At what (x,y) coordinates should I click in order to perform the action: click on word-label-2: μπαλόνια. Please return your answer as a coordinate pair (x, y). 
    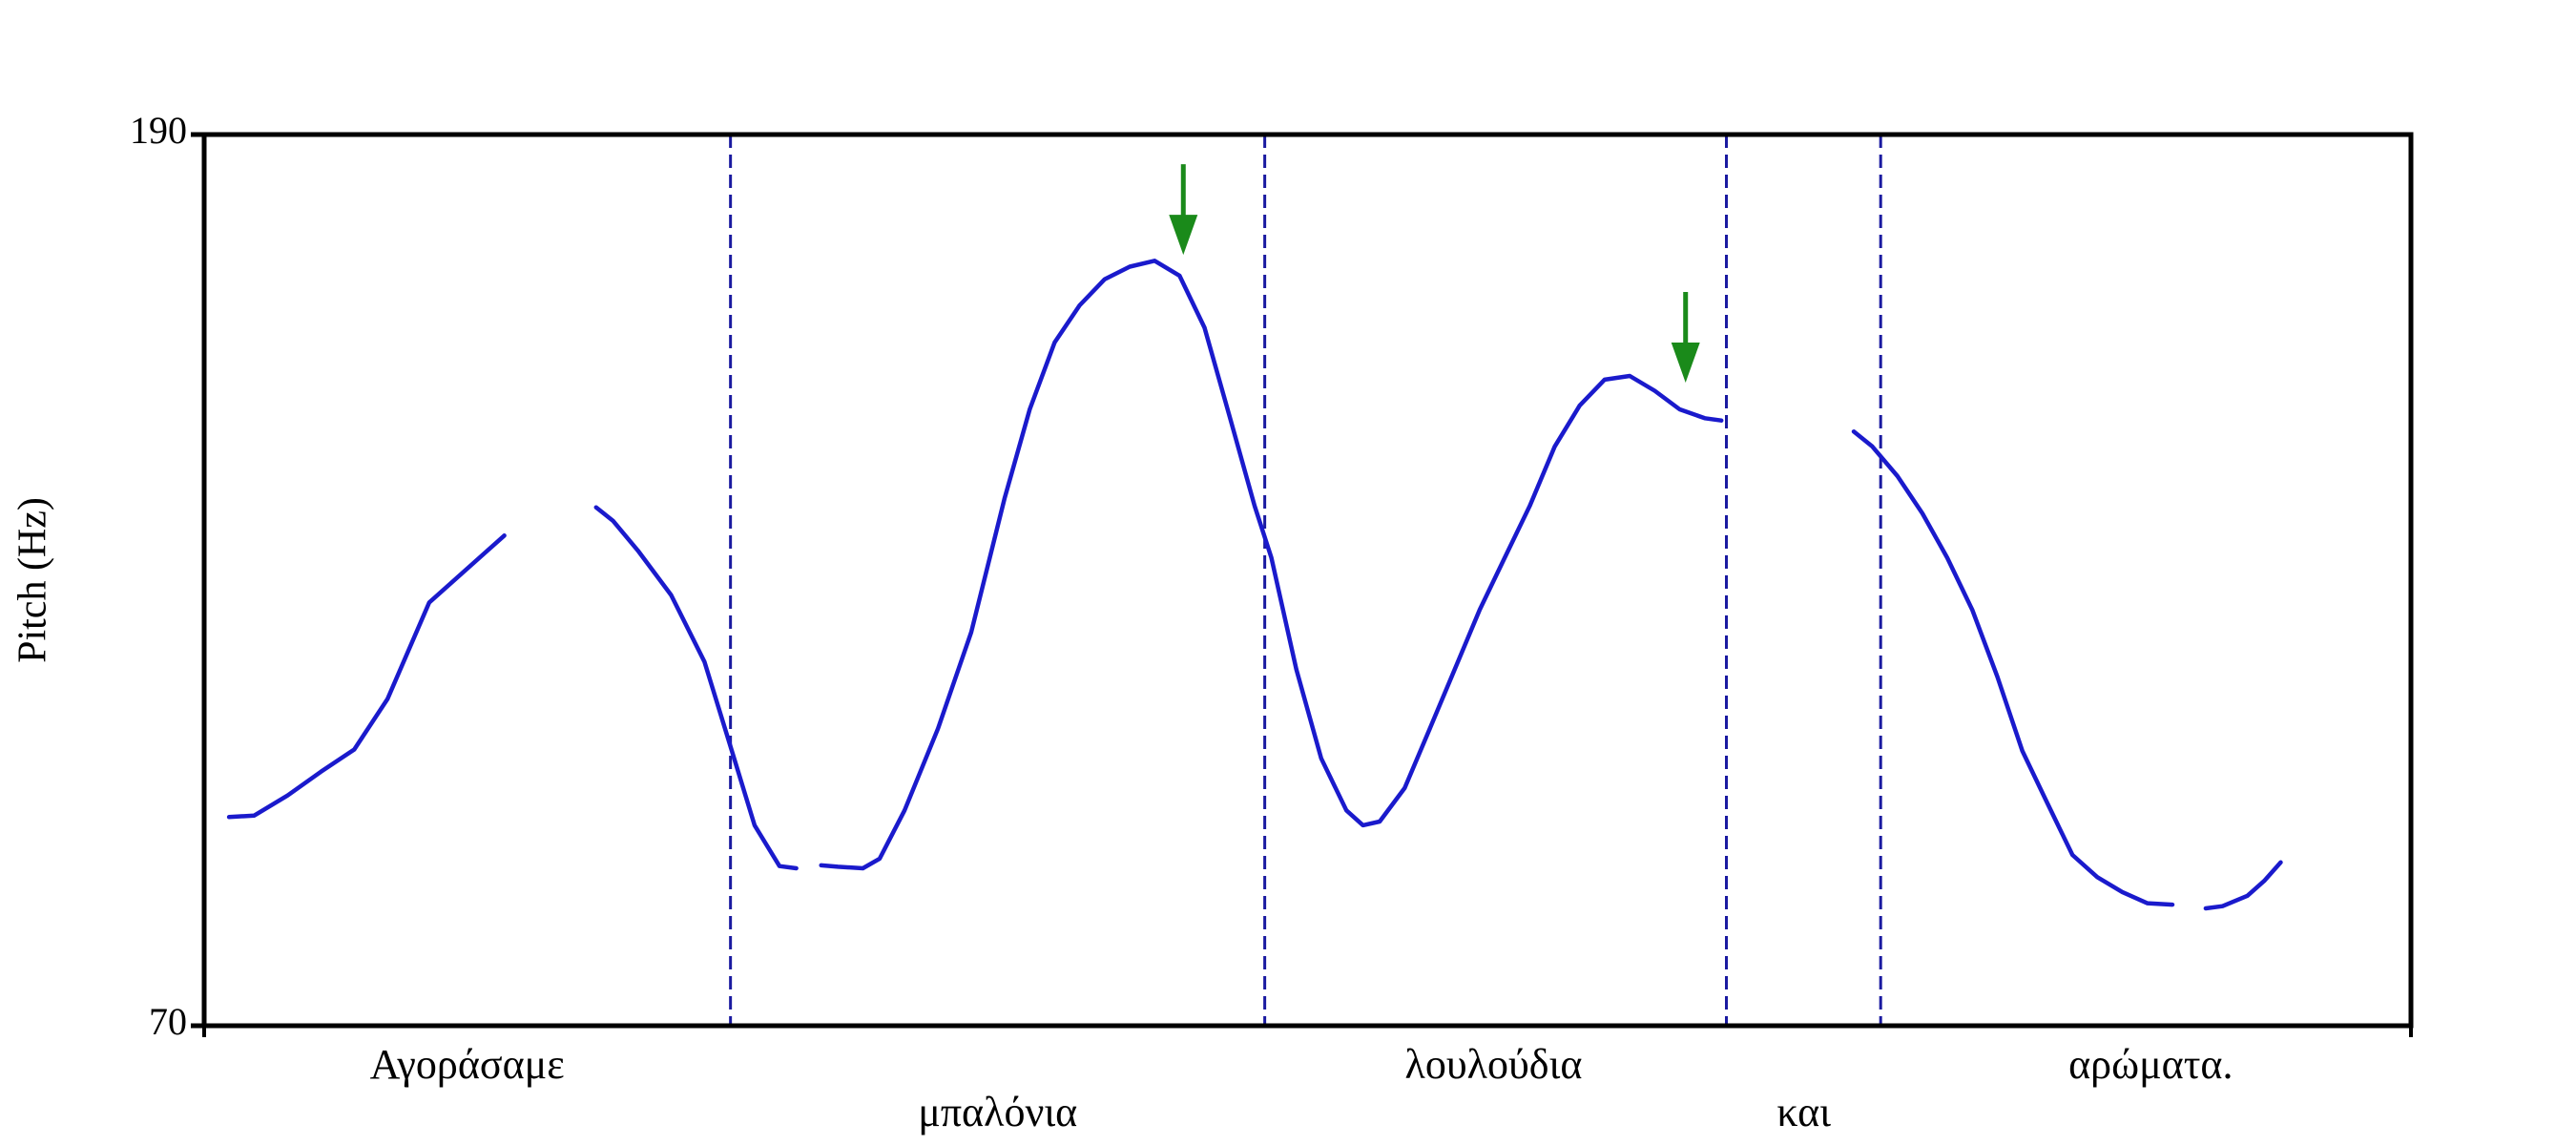
    Looking at the image, I should click on (997, 1112).